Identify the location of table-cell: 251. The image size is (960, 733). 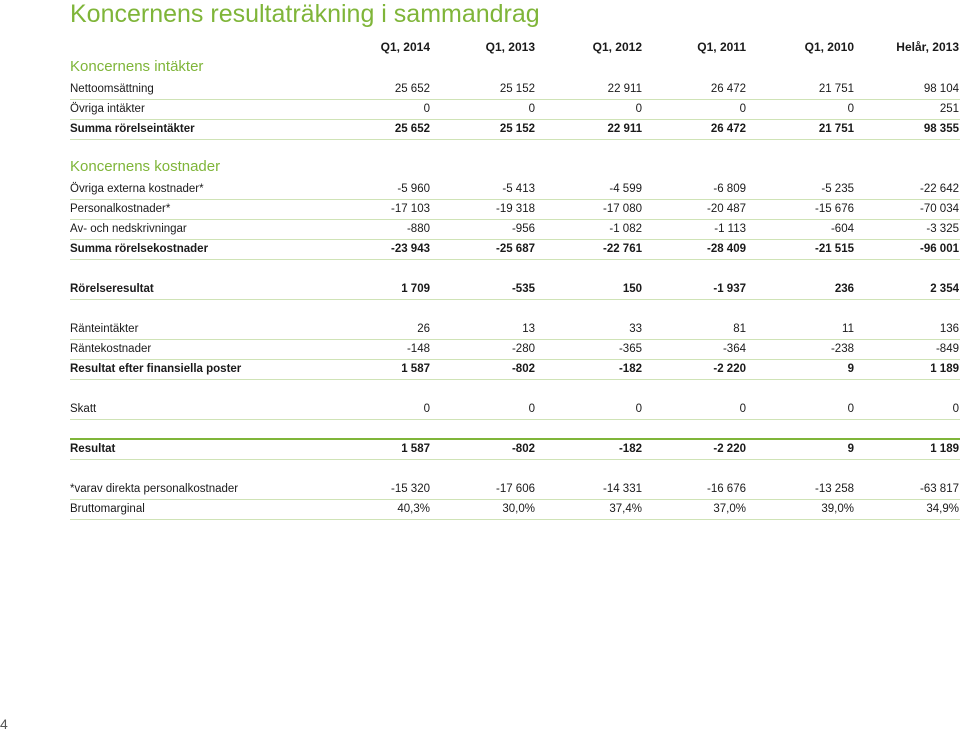
(949, 109).